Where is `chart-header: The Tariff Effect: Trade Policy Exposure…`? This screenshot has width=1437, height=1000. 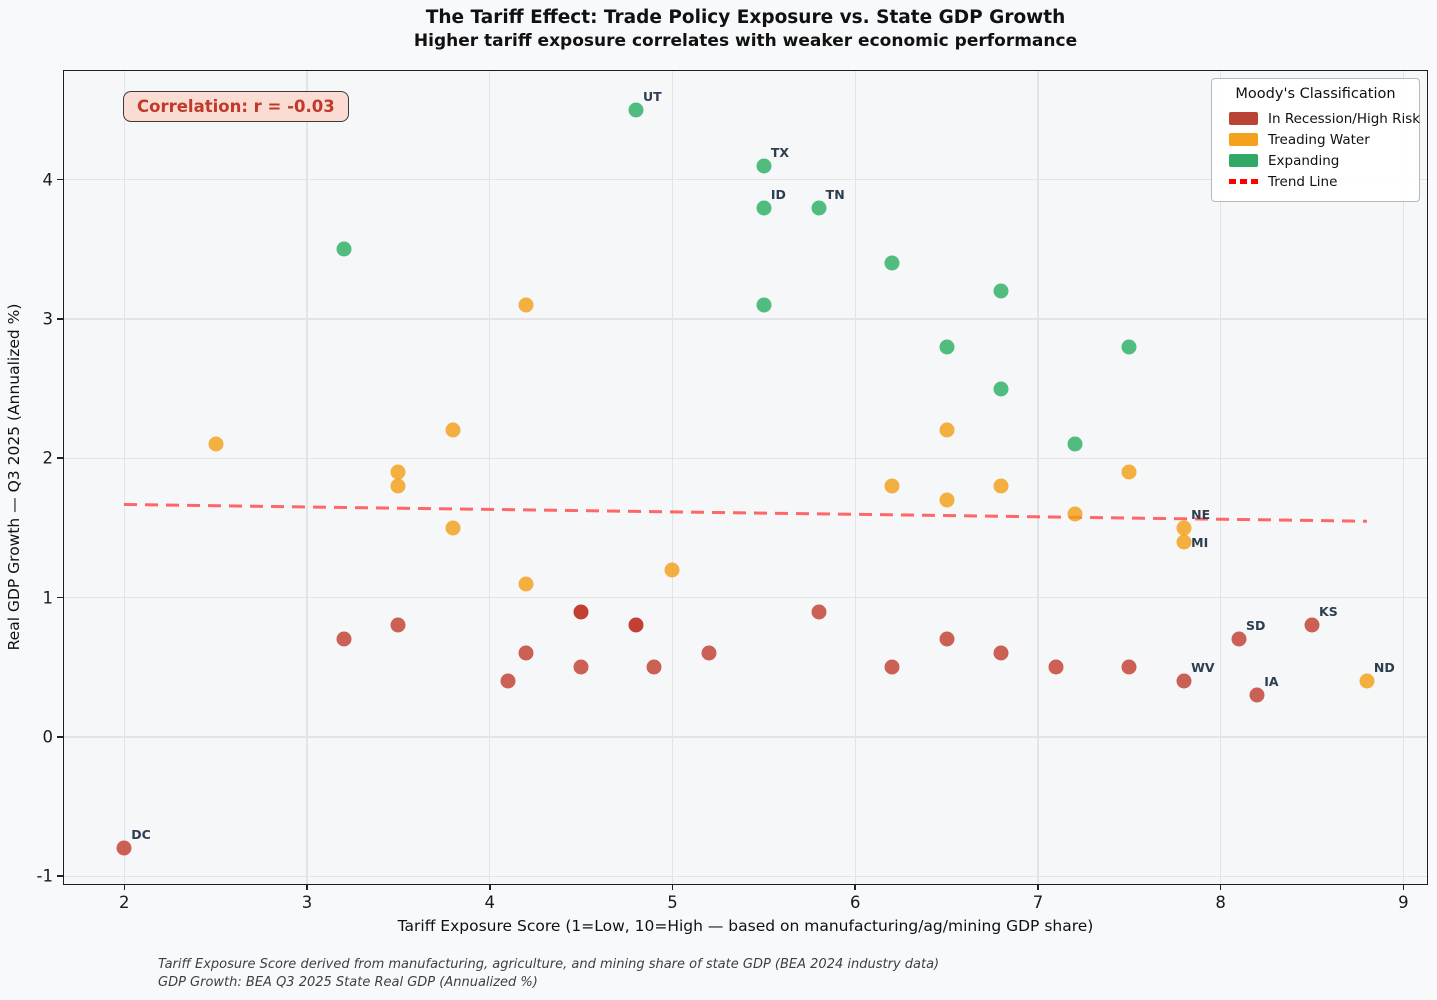
chart-header: The Tariff Effect: Trade Policy Exposure… is located at coordinates (745, 29).